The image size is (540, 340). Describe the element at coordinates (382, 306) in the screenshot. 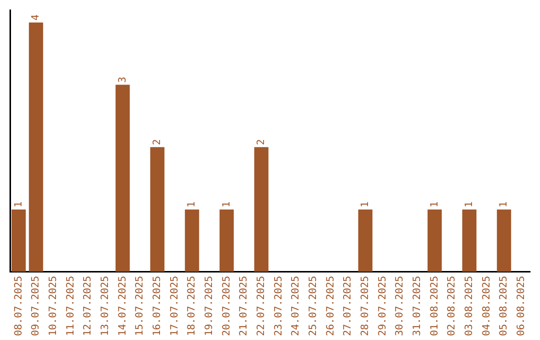

I see `x-tick-label: 29.07.2025` at that location.